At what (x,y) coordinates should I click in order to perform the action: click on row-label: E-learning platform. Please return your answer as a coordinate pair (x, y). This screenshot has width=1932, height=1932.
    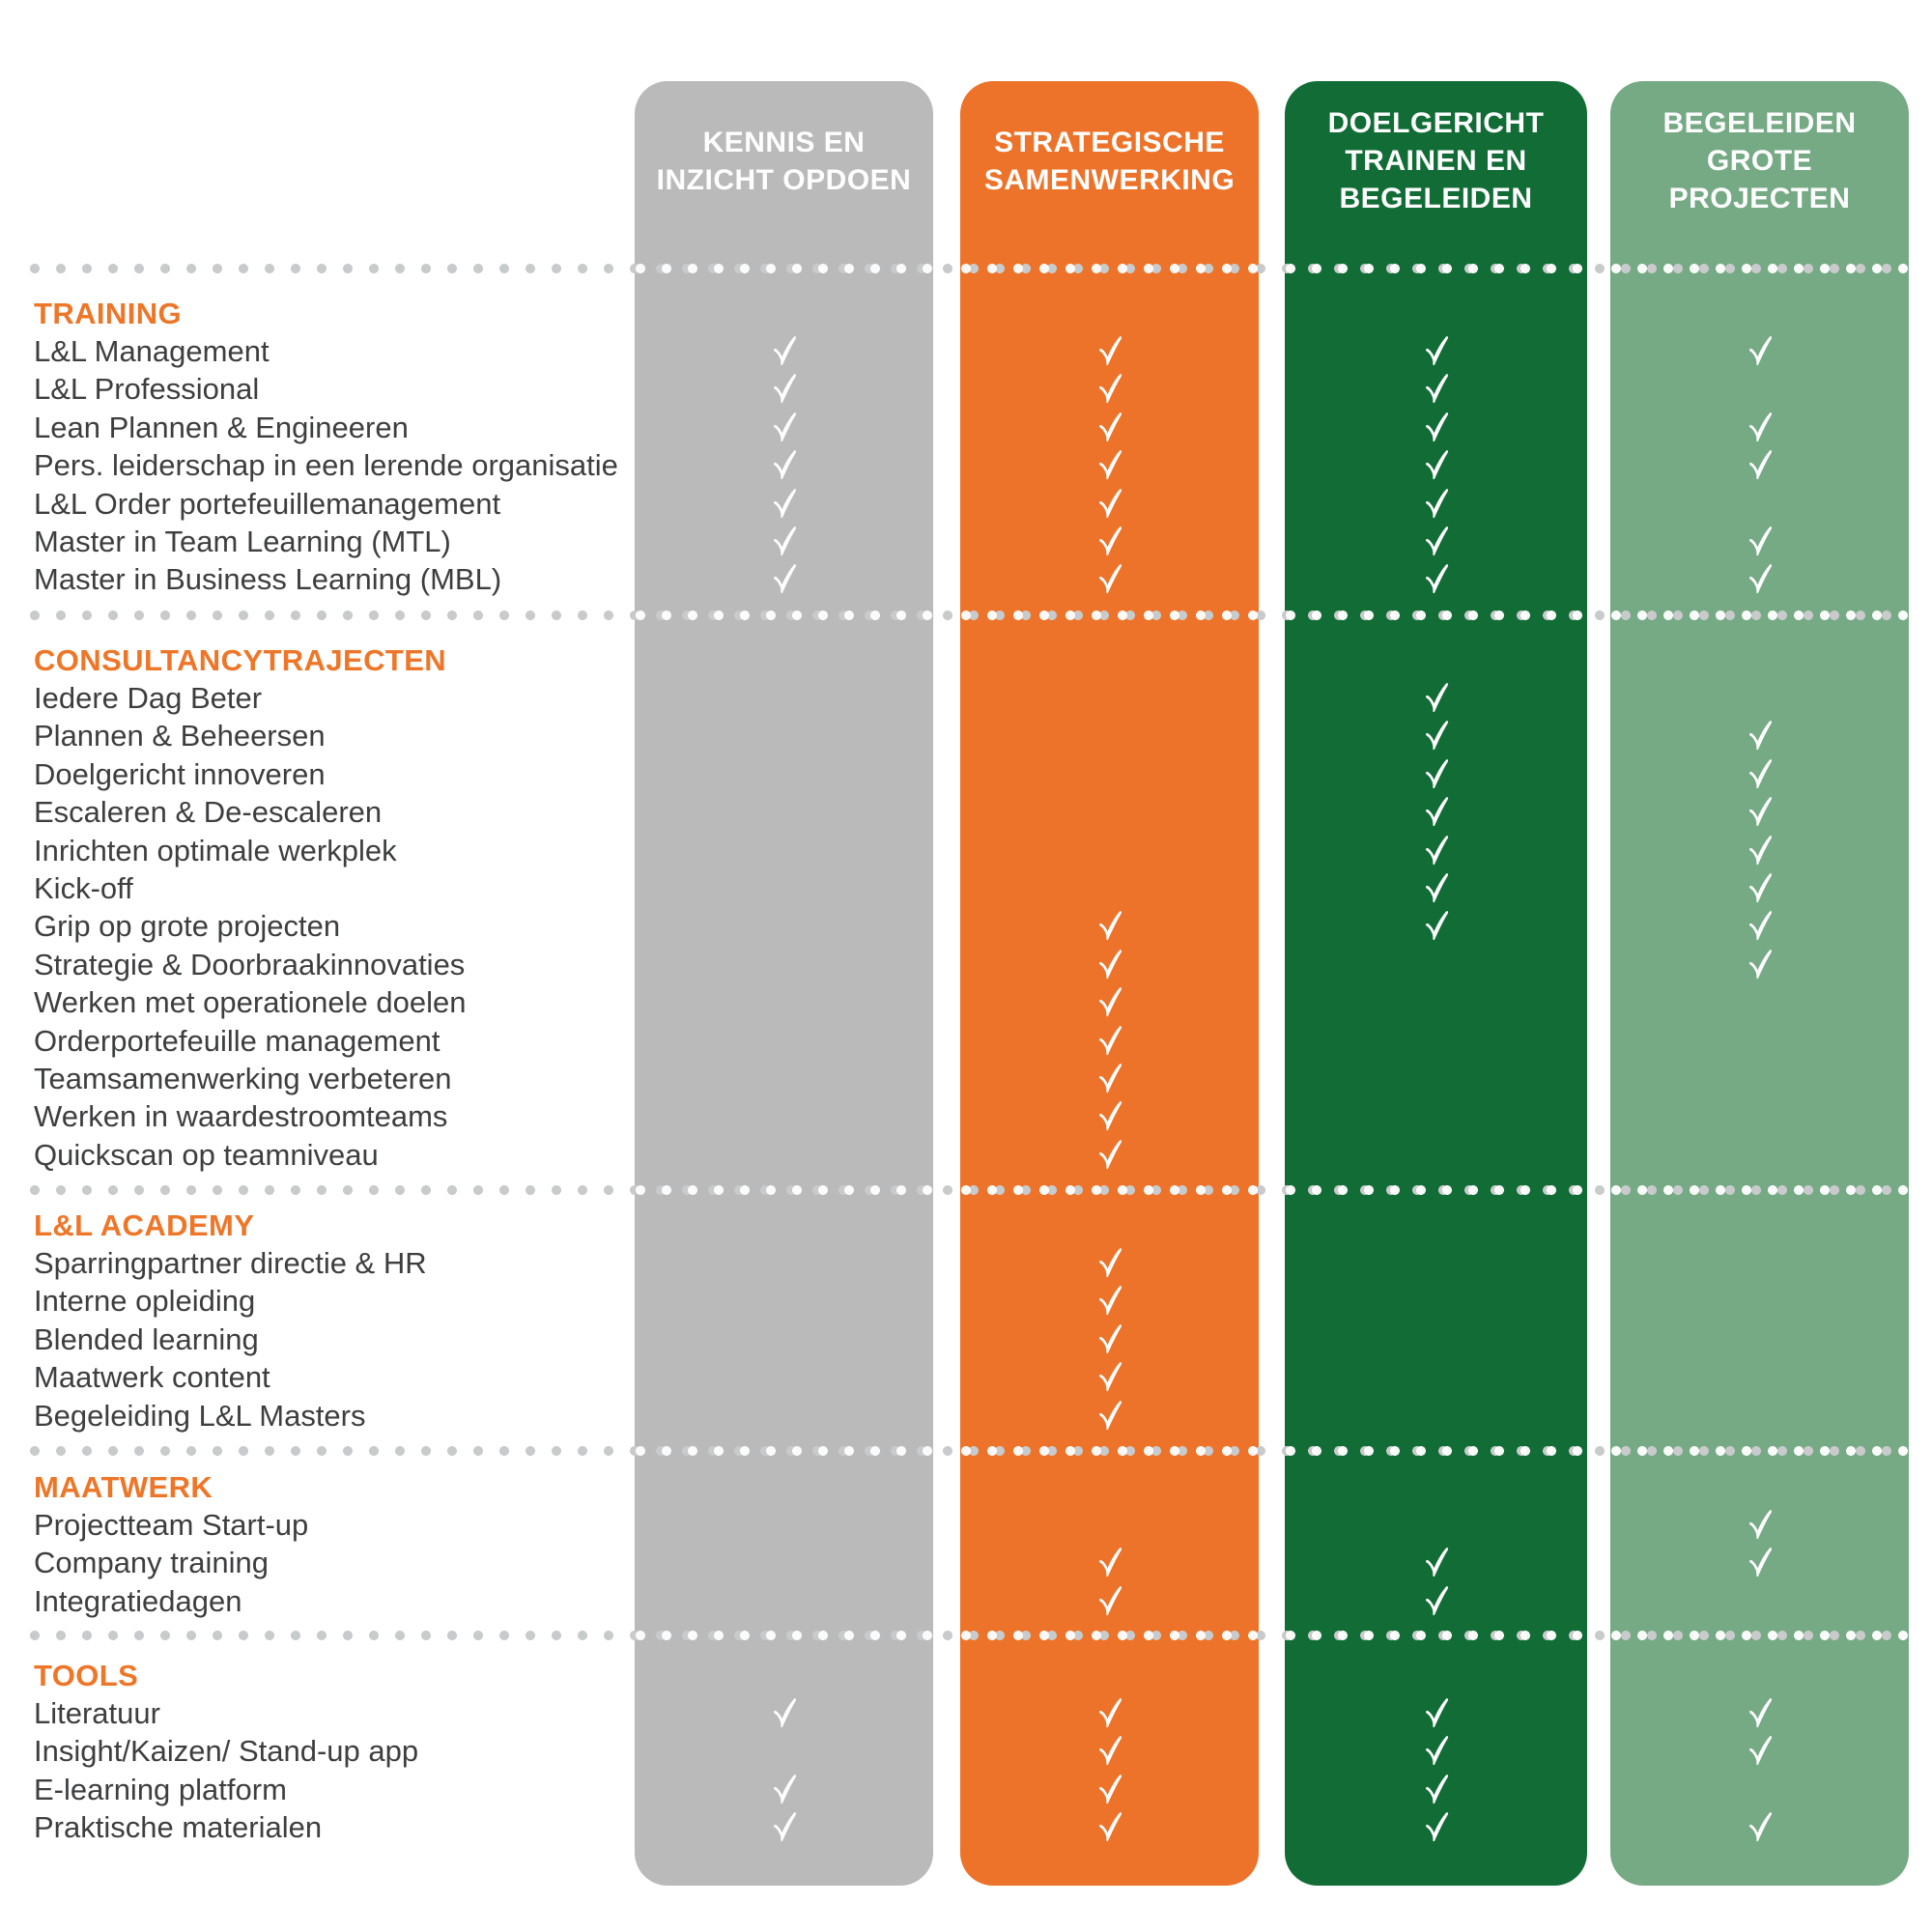
    Looking at the image, I should click on (160, 1789).